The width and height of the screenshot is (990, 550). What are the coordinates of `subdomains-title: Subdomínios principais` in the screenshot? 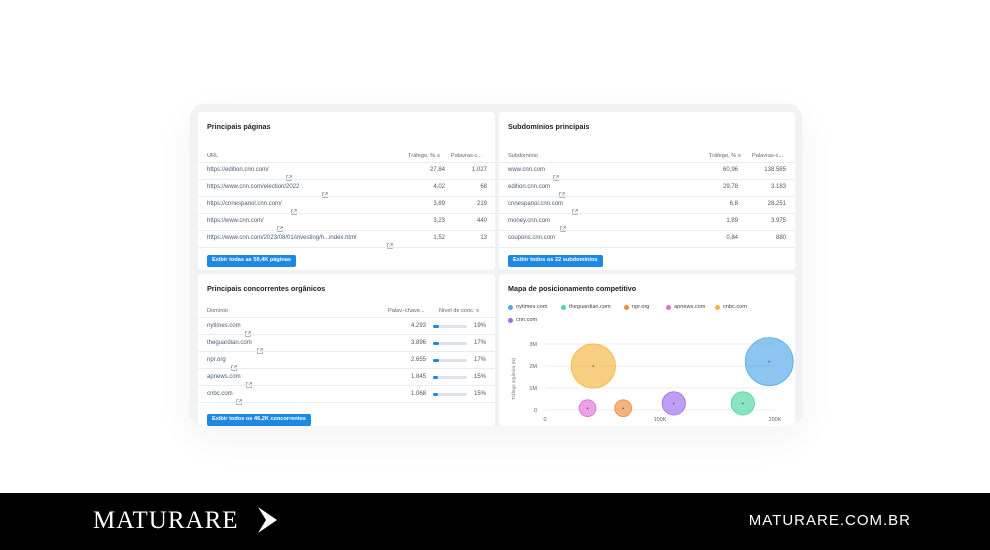 It's located at (549, 126).